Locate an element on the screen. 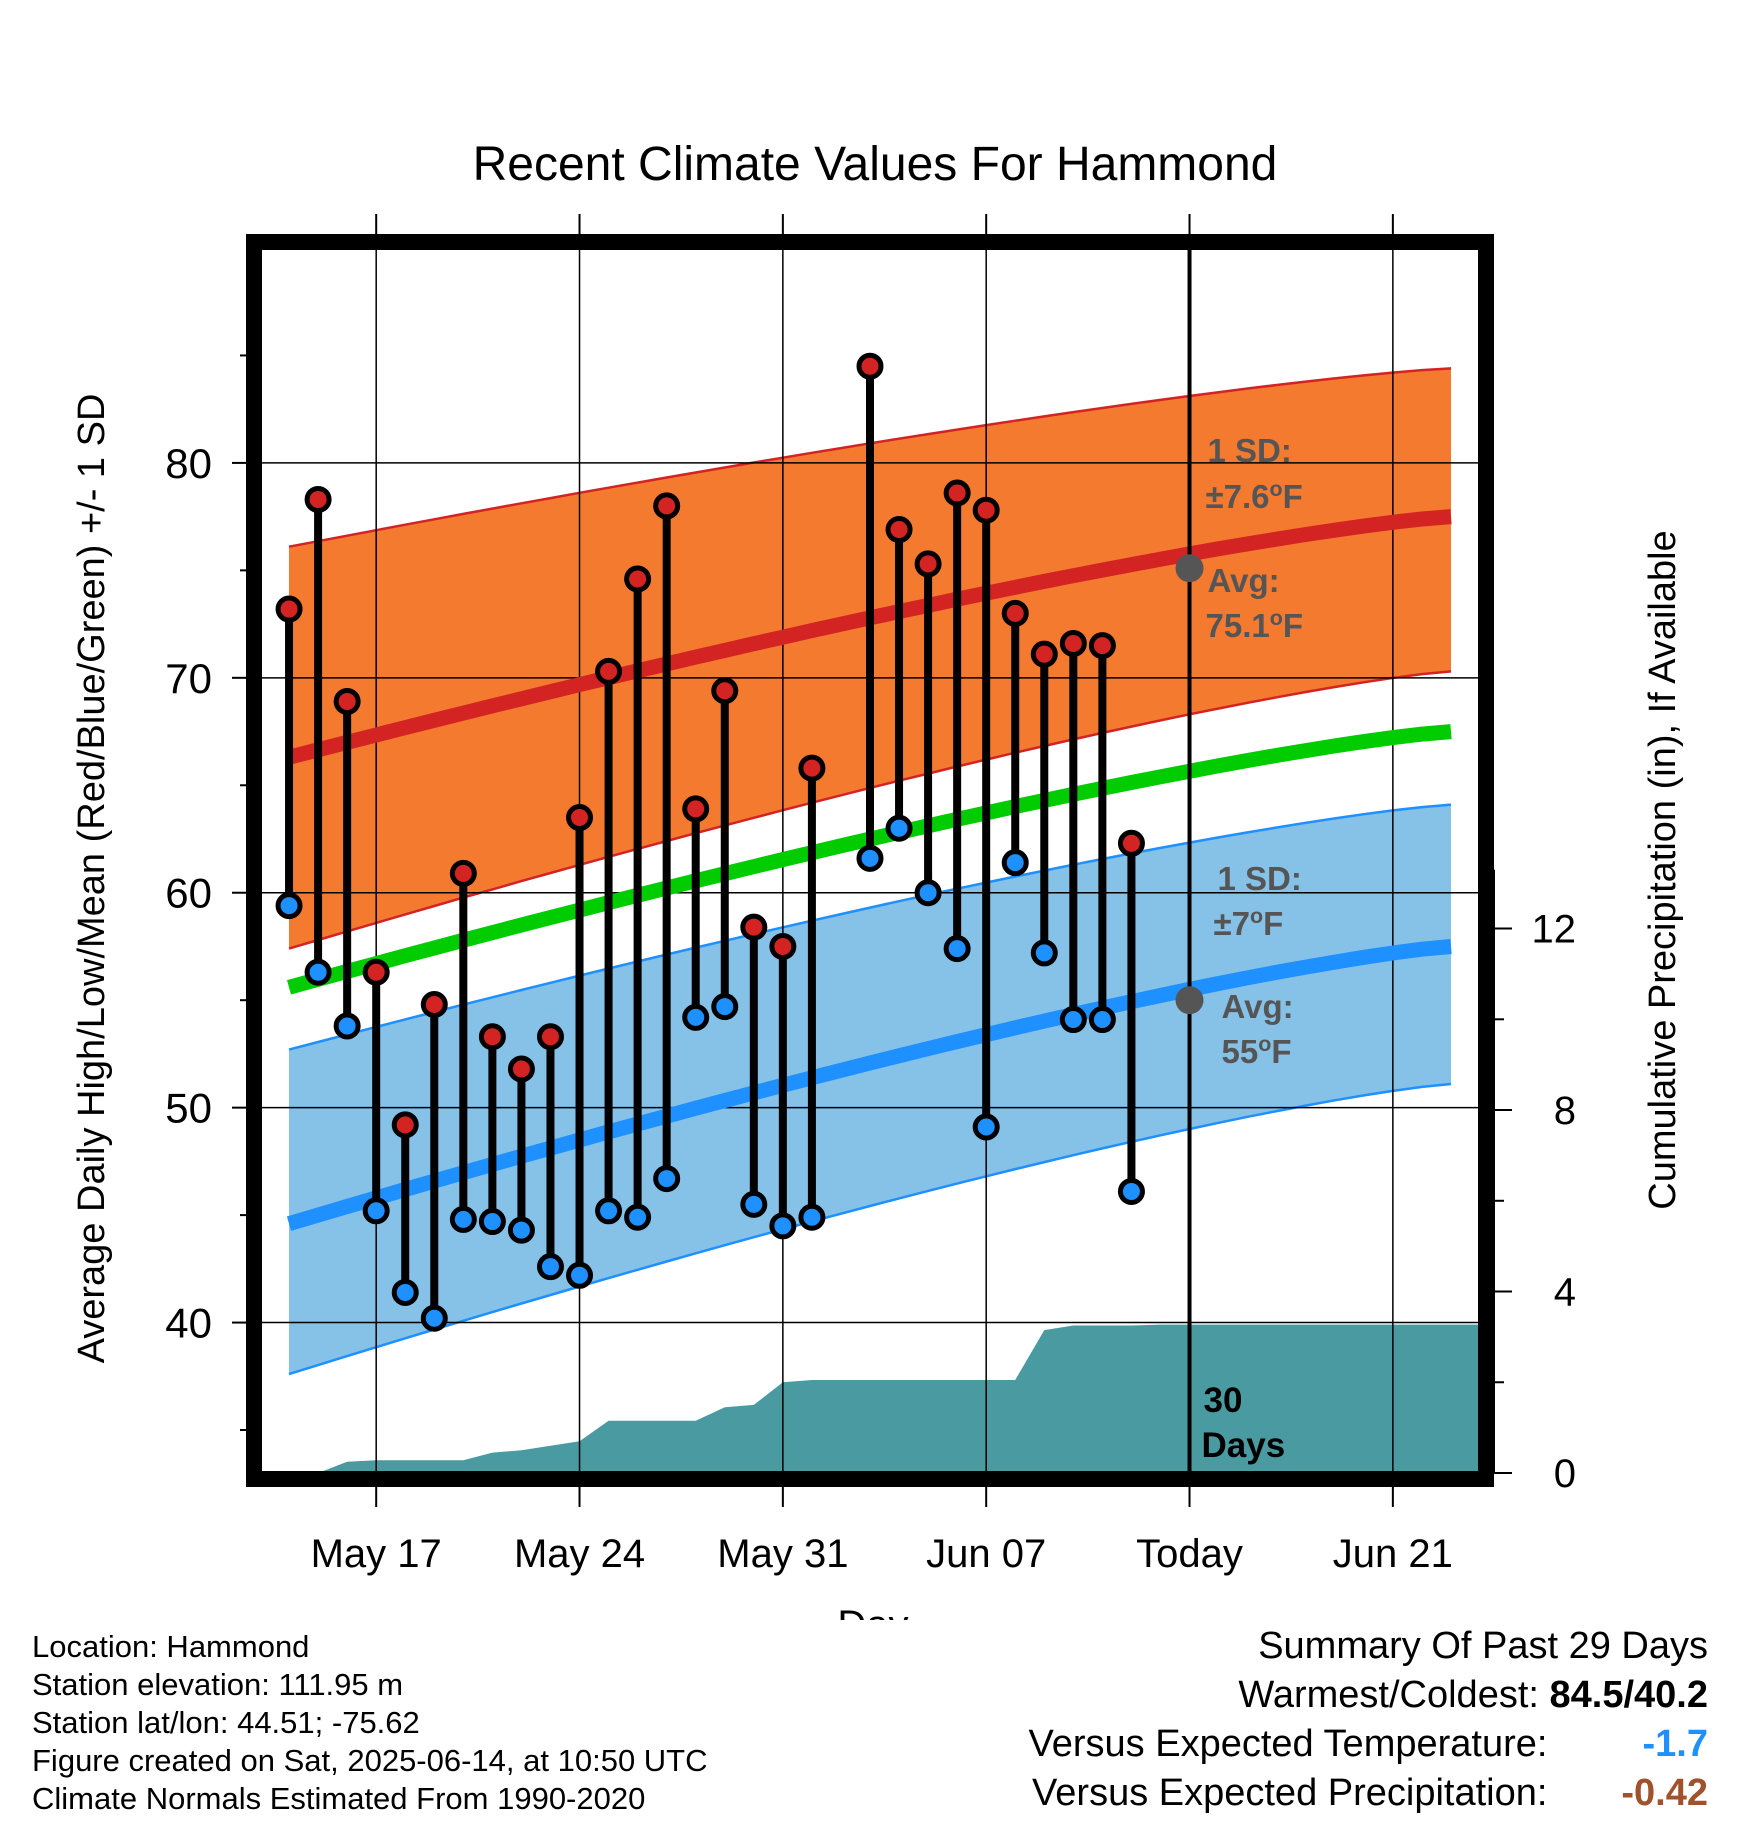  high-sd-value: ±7.6oF is located at coordinates (1254, 496).